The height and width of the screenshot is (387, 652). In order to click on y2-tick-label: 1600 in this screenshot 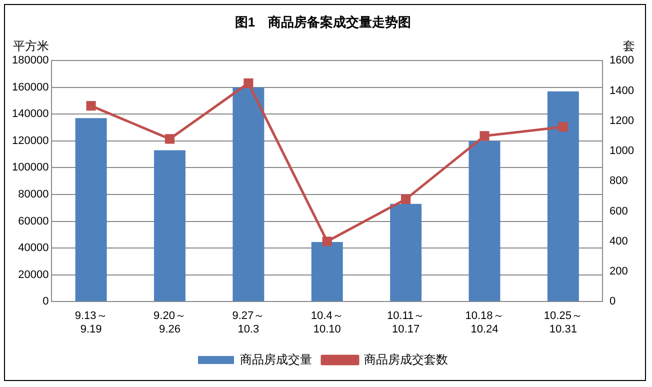, I will do `click(622, 60)`.